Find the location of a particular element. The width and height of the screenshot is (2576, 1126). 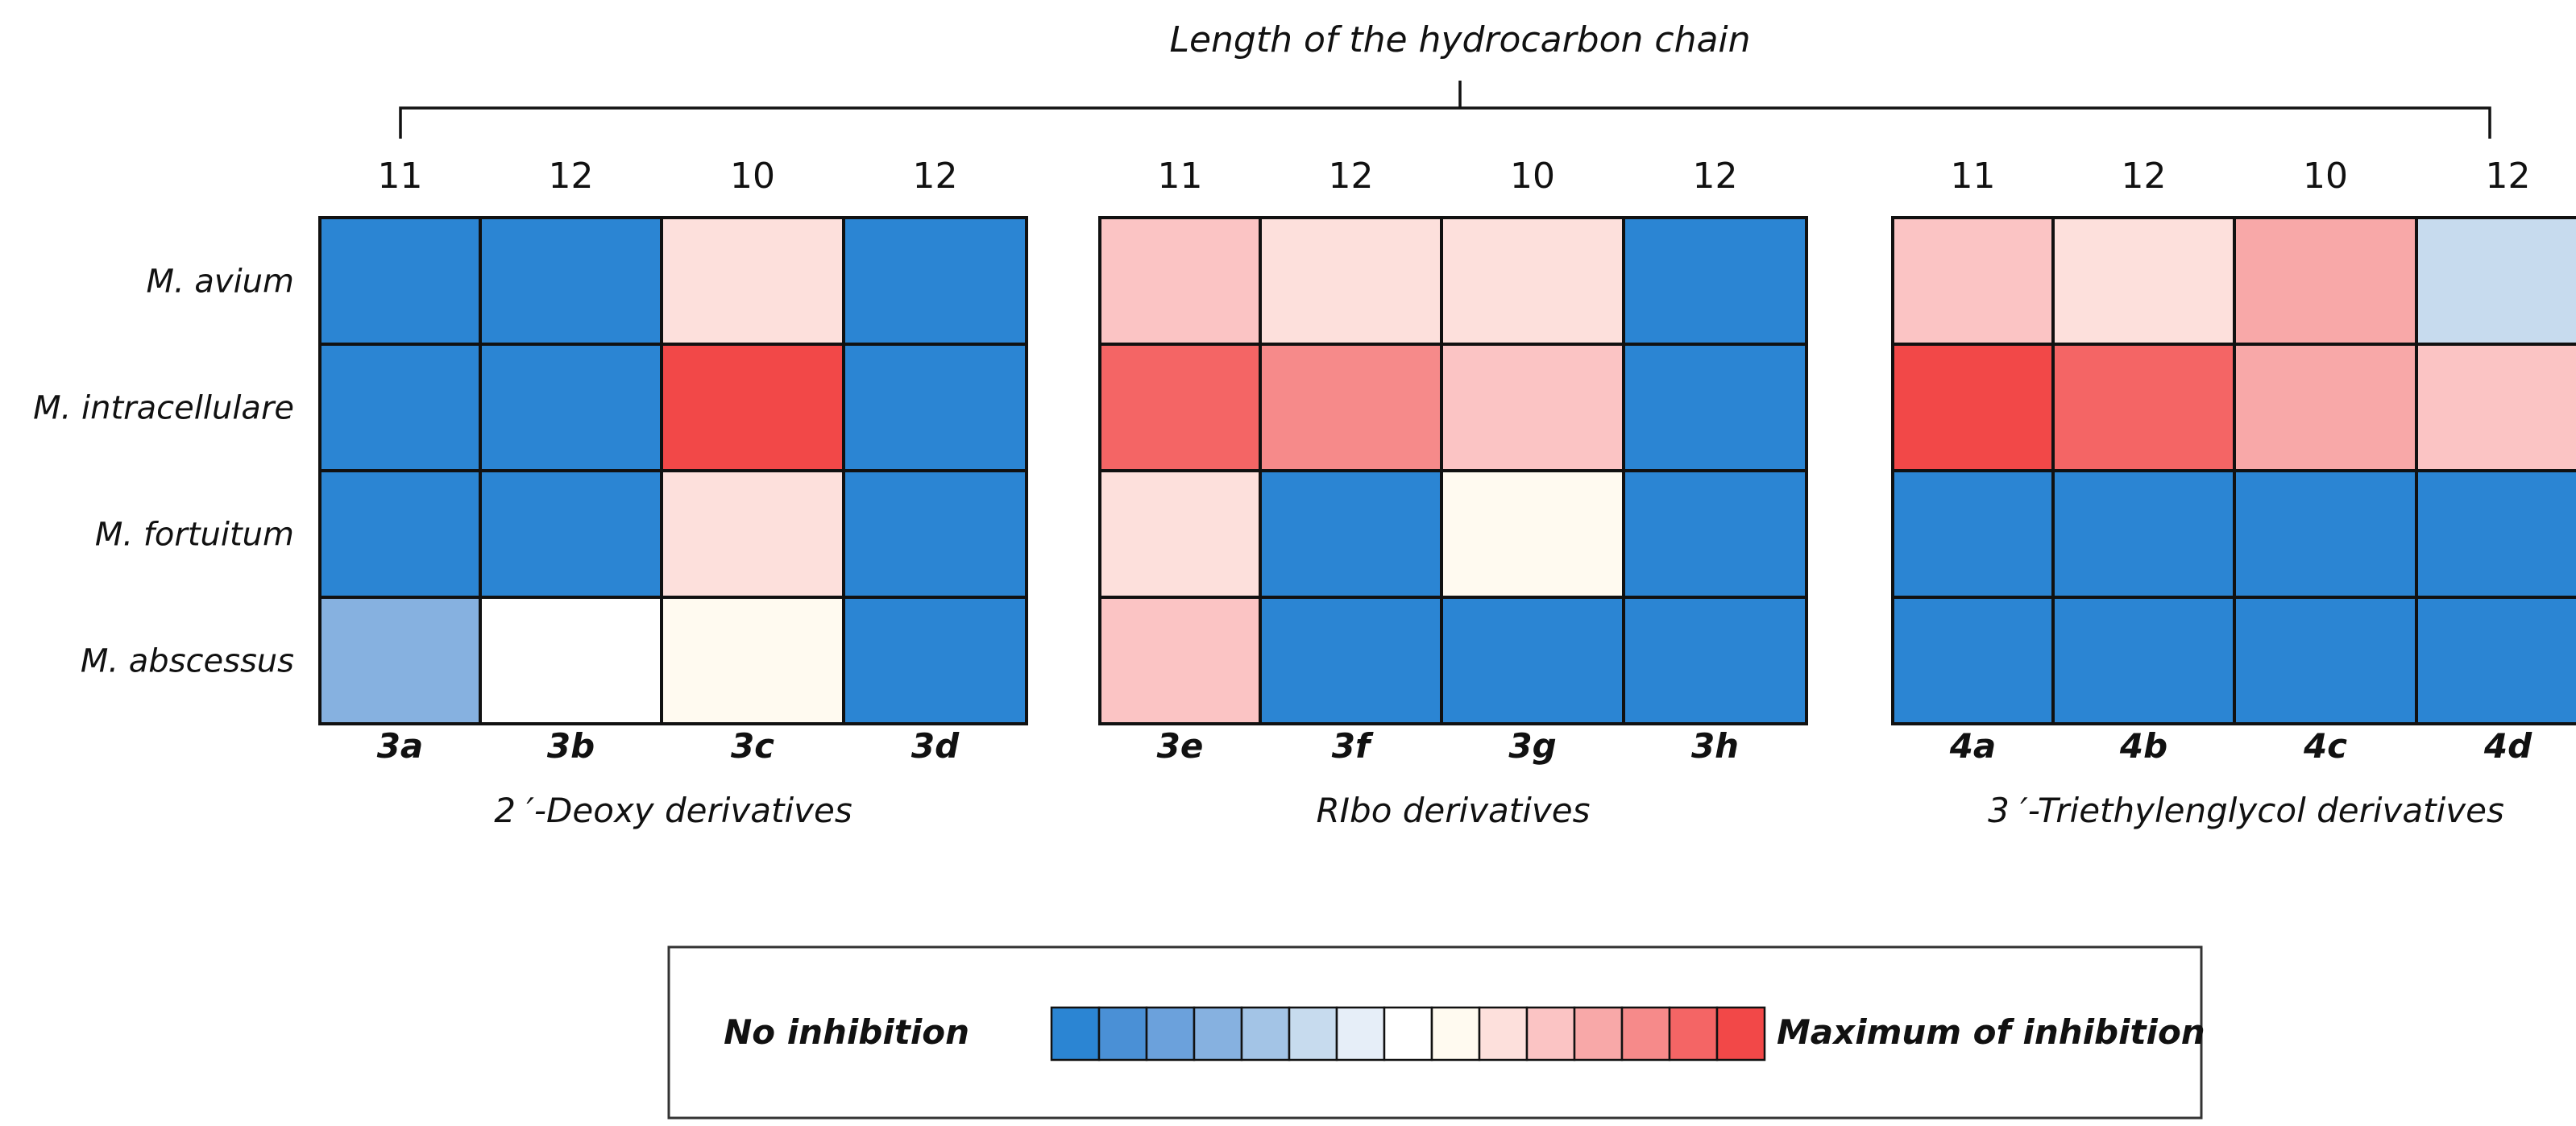

compound-label: 3f is located at coordinates (1353, 746).